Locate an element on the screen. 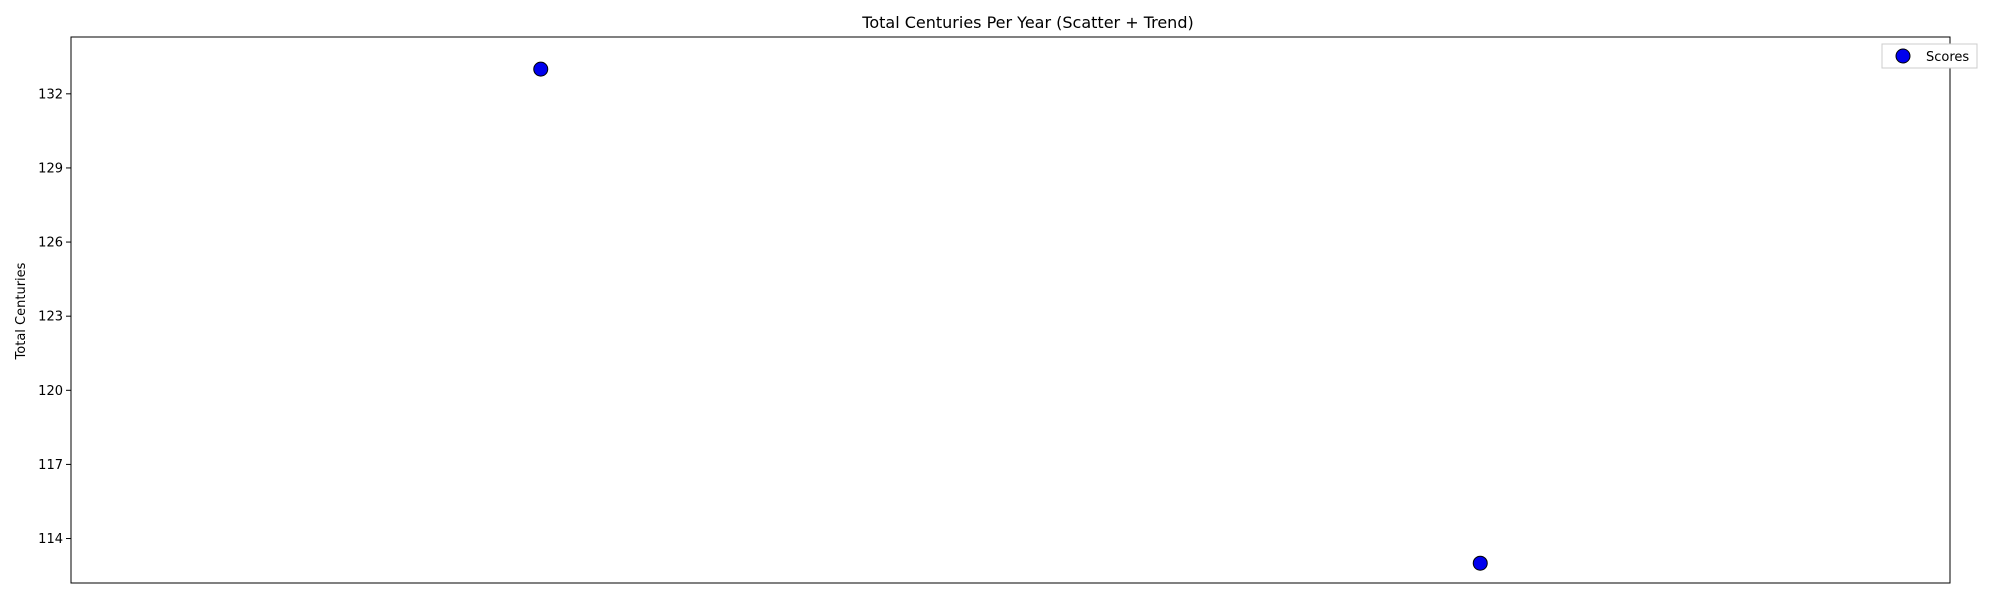 The height and width of the screenshot is (600, 2000). legend-marker-scores is located at coordinates (1903, 56).